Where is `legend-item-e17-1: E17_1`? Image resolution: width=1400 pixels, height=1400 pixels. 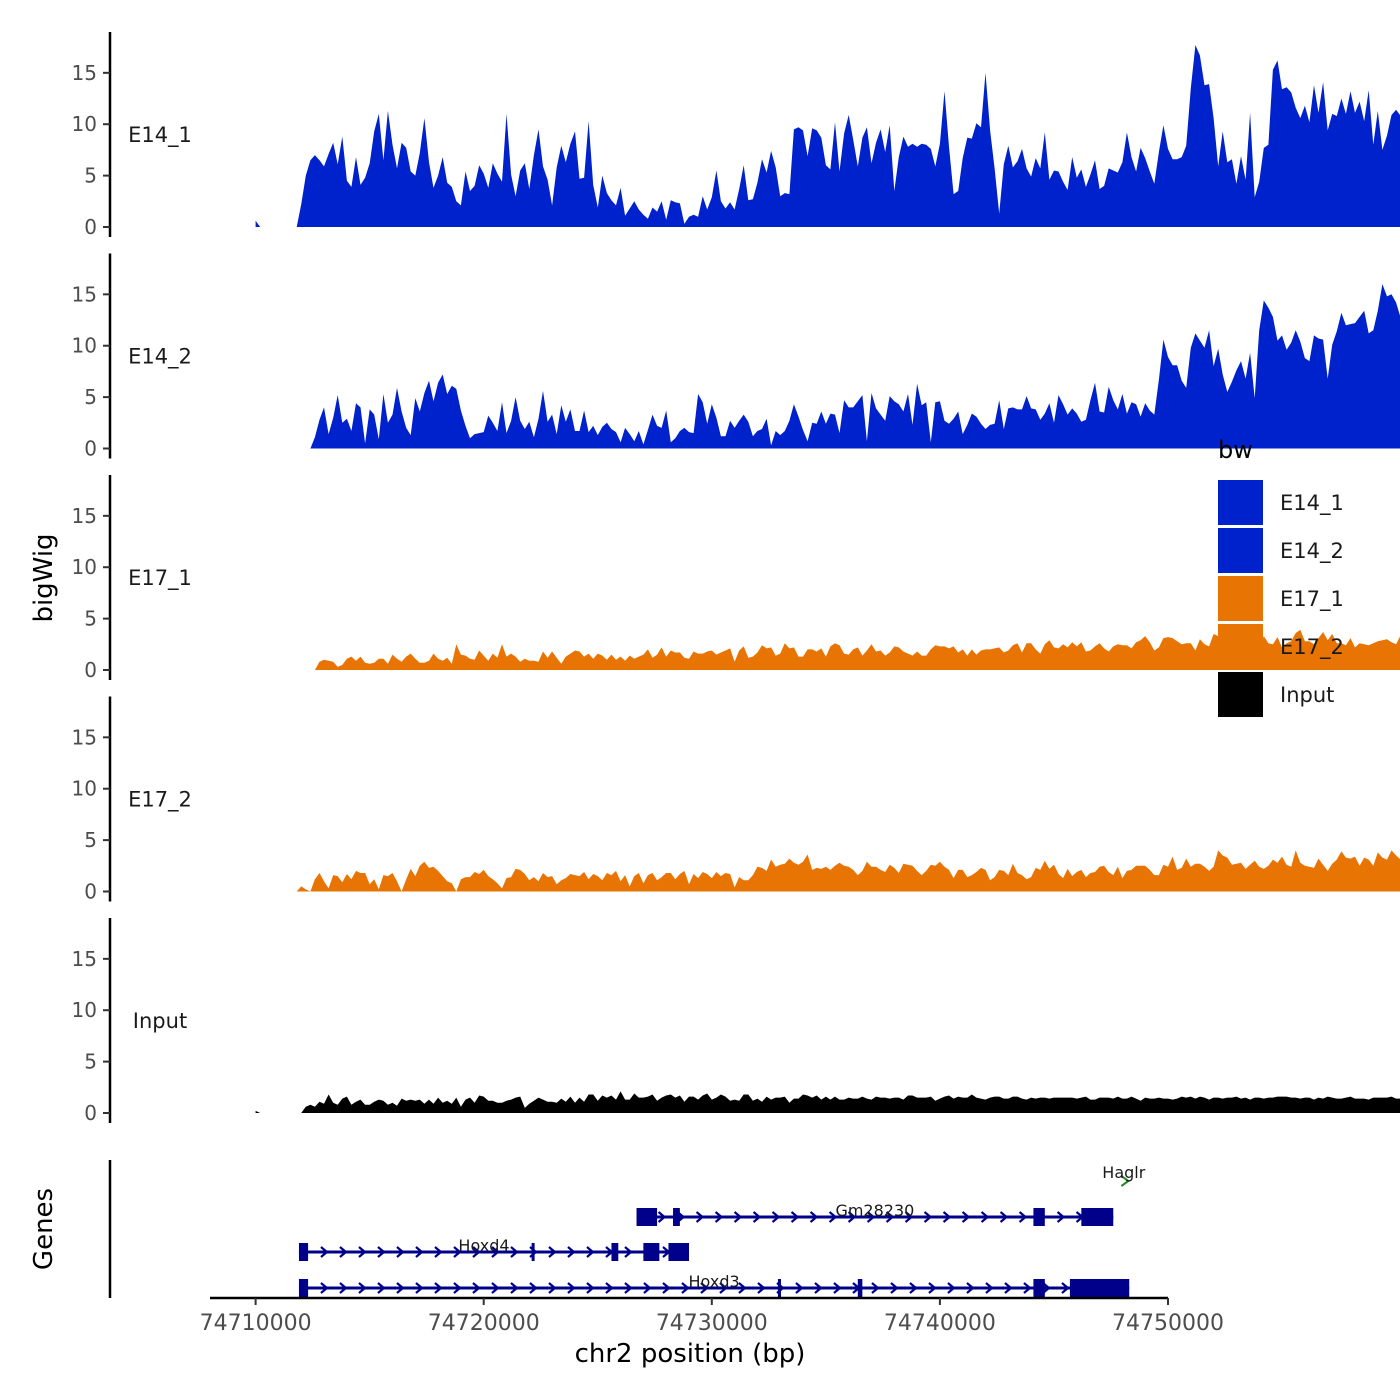 legend-item-e17-1: E17_1 is located at coordinates (1281, 598).